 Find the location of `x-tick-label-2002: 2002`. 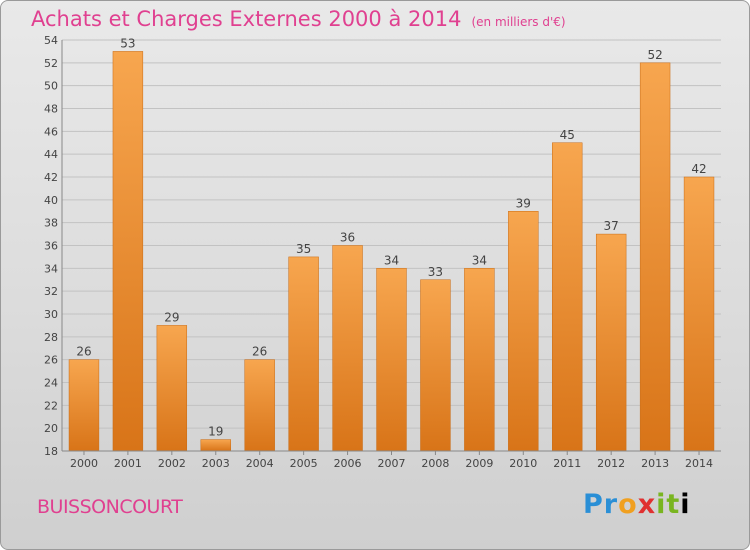

x-tick-label-2002: 2002 is located at coordinates (172, 463).